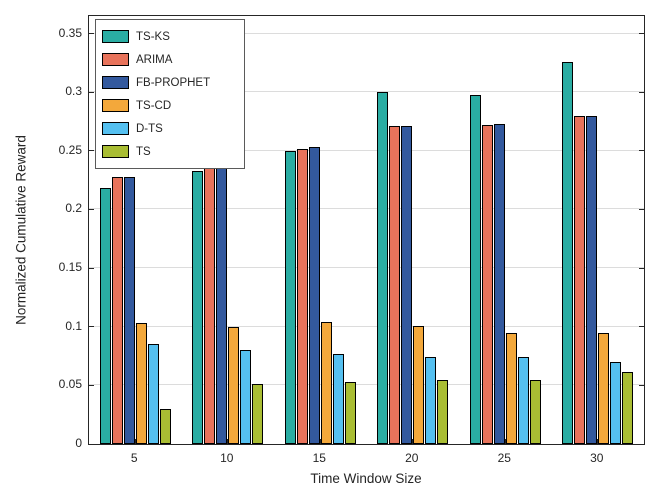 The height and width of the screenshot is (498, 664). Describe the element at coordinates (117, 310) in the screenshot. I see `bar-arima-x5` at that location.